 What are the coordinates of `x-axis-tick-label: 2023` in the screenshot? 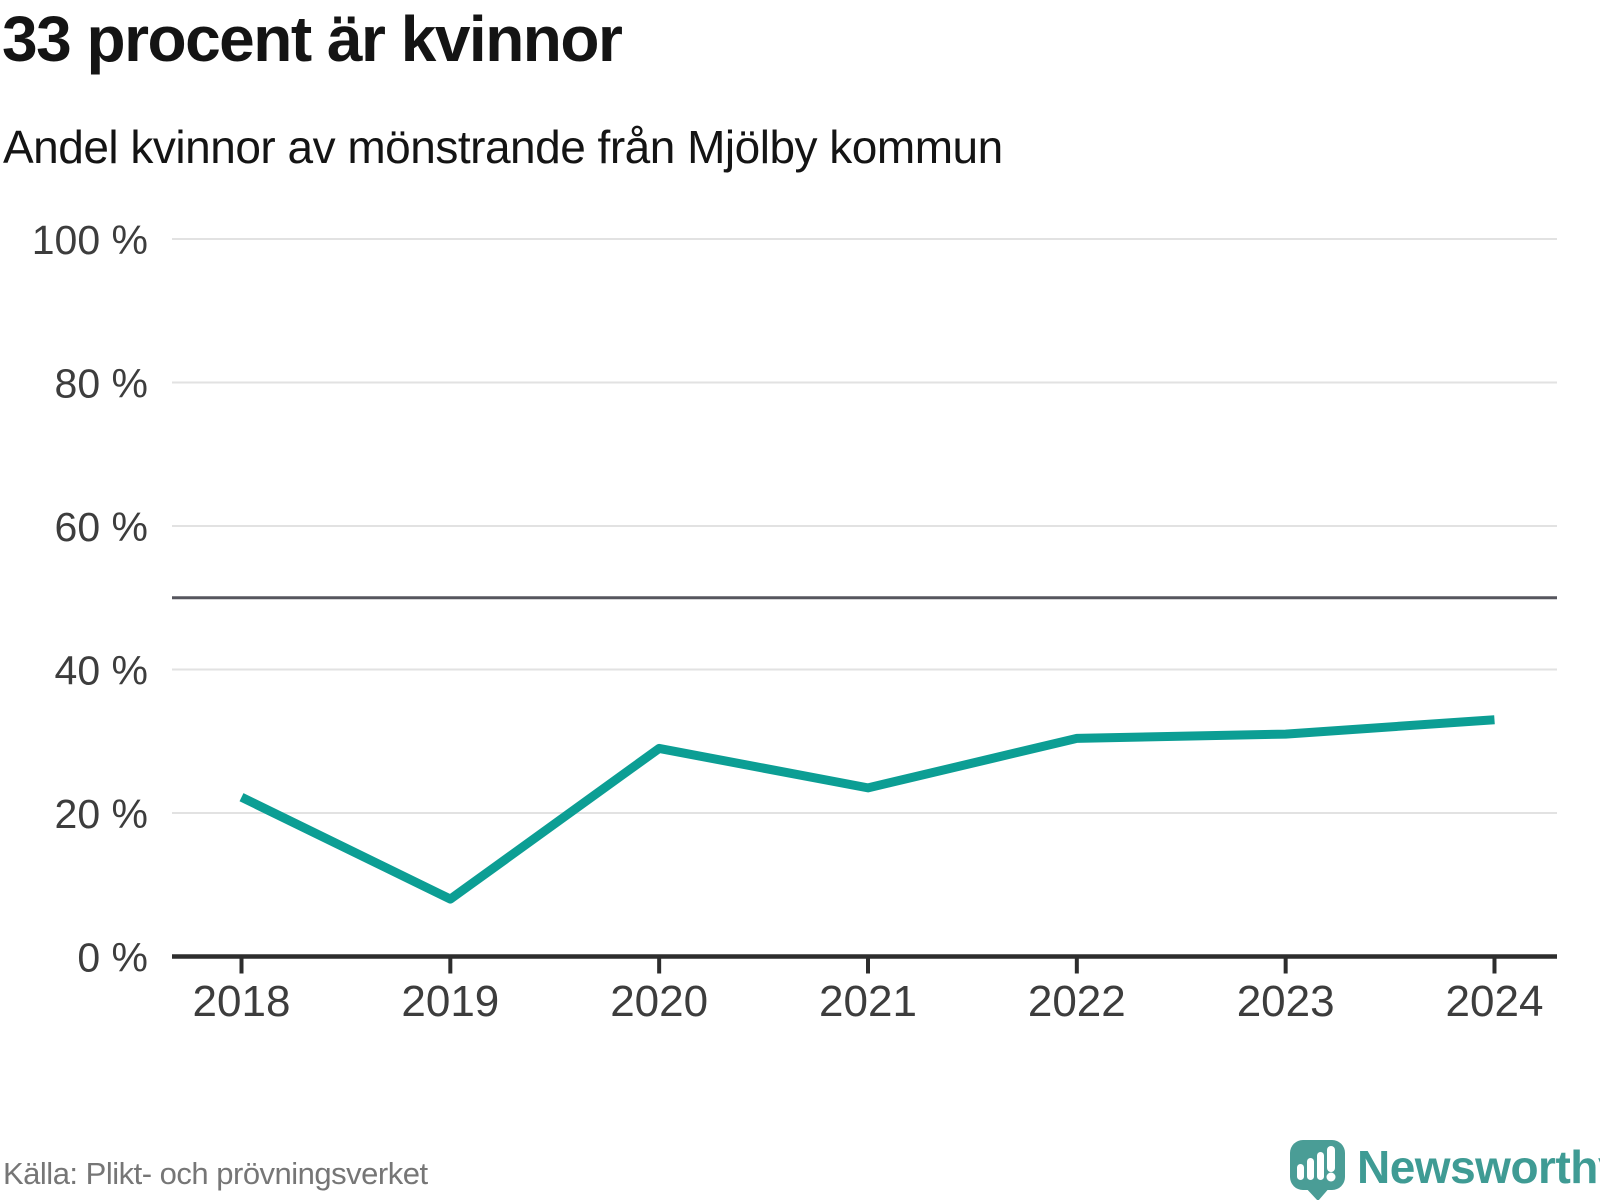 It's located at (1286, 1001).